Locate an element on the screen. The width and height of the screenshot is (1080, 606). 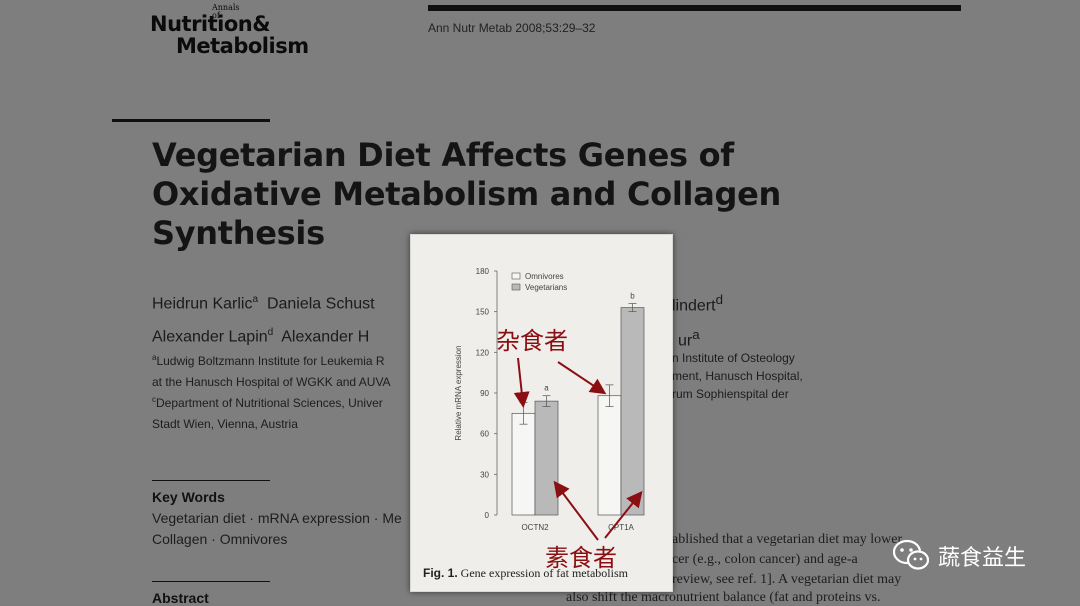
watermark: 蔬食益生 is located at coordinates (959, 556).